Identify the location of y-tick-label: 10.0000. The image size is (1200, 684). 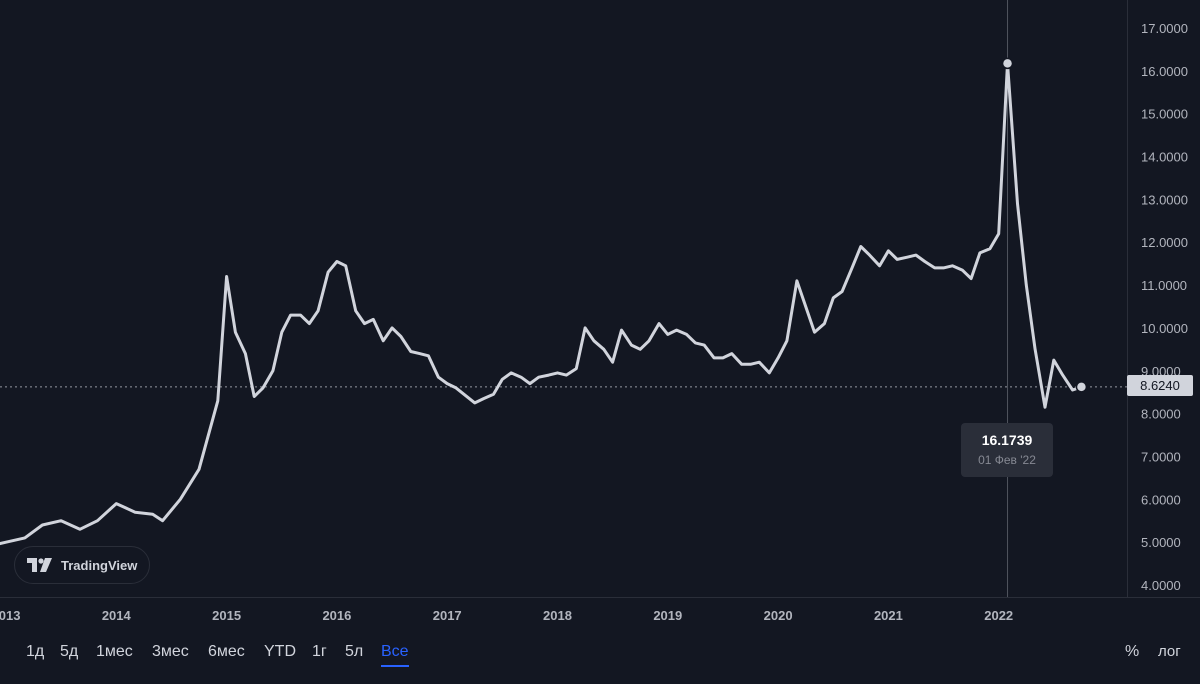
(1164, 328).